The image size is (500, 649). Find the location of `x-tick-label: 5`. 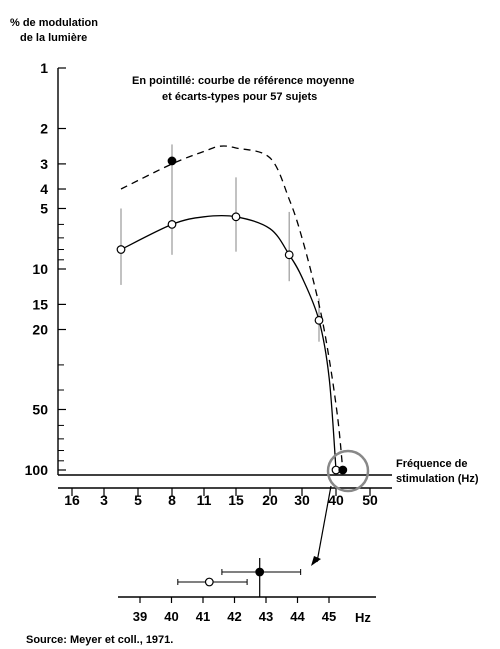

x-tick-label: 5 is located at coordinates (138, 500).